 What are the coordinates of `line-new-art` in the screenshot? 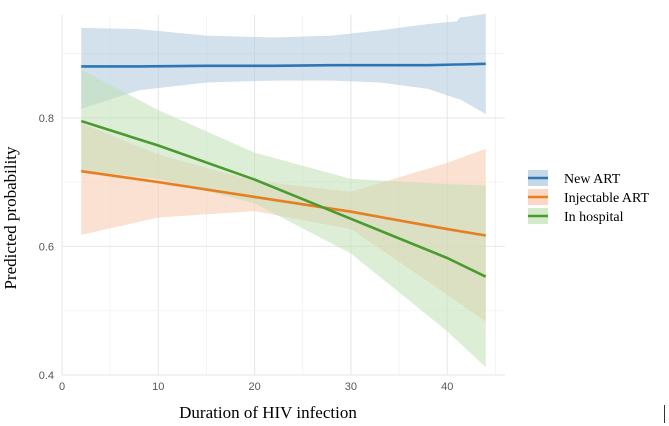 It's located at (283, 65).